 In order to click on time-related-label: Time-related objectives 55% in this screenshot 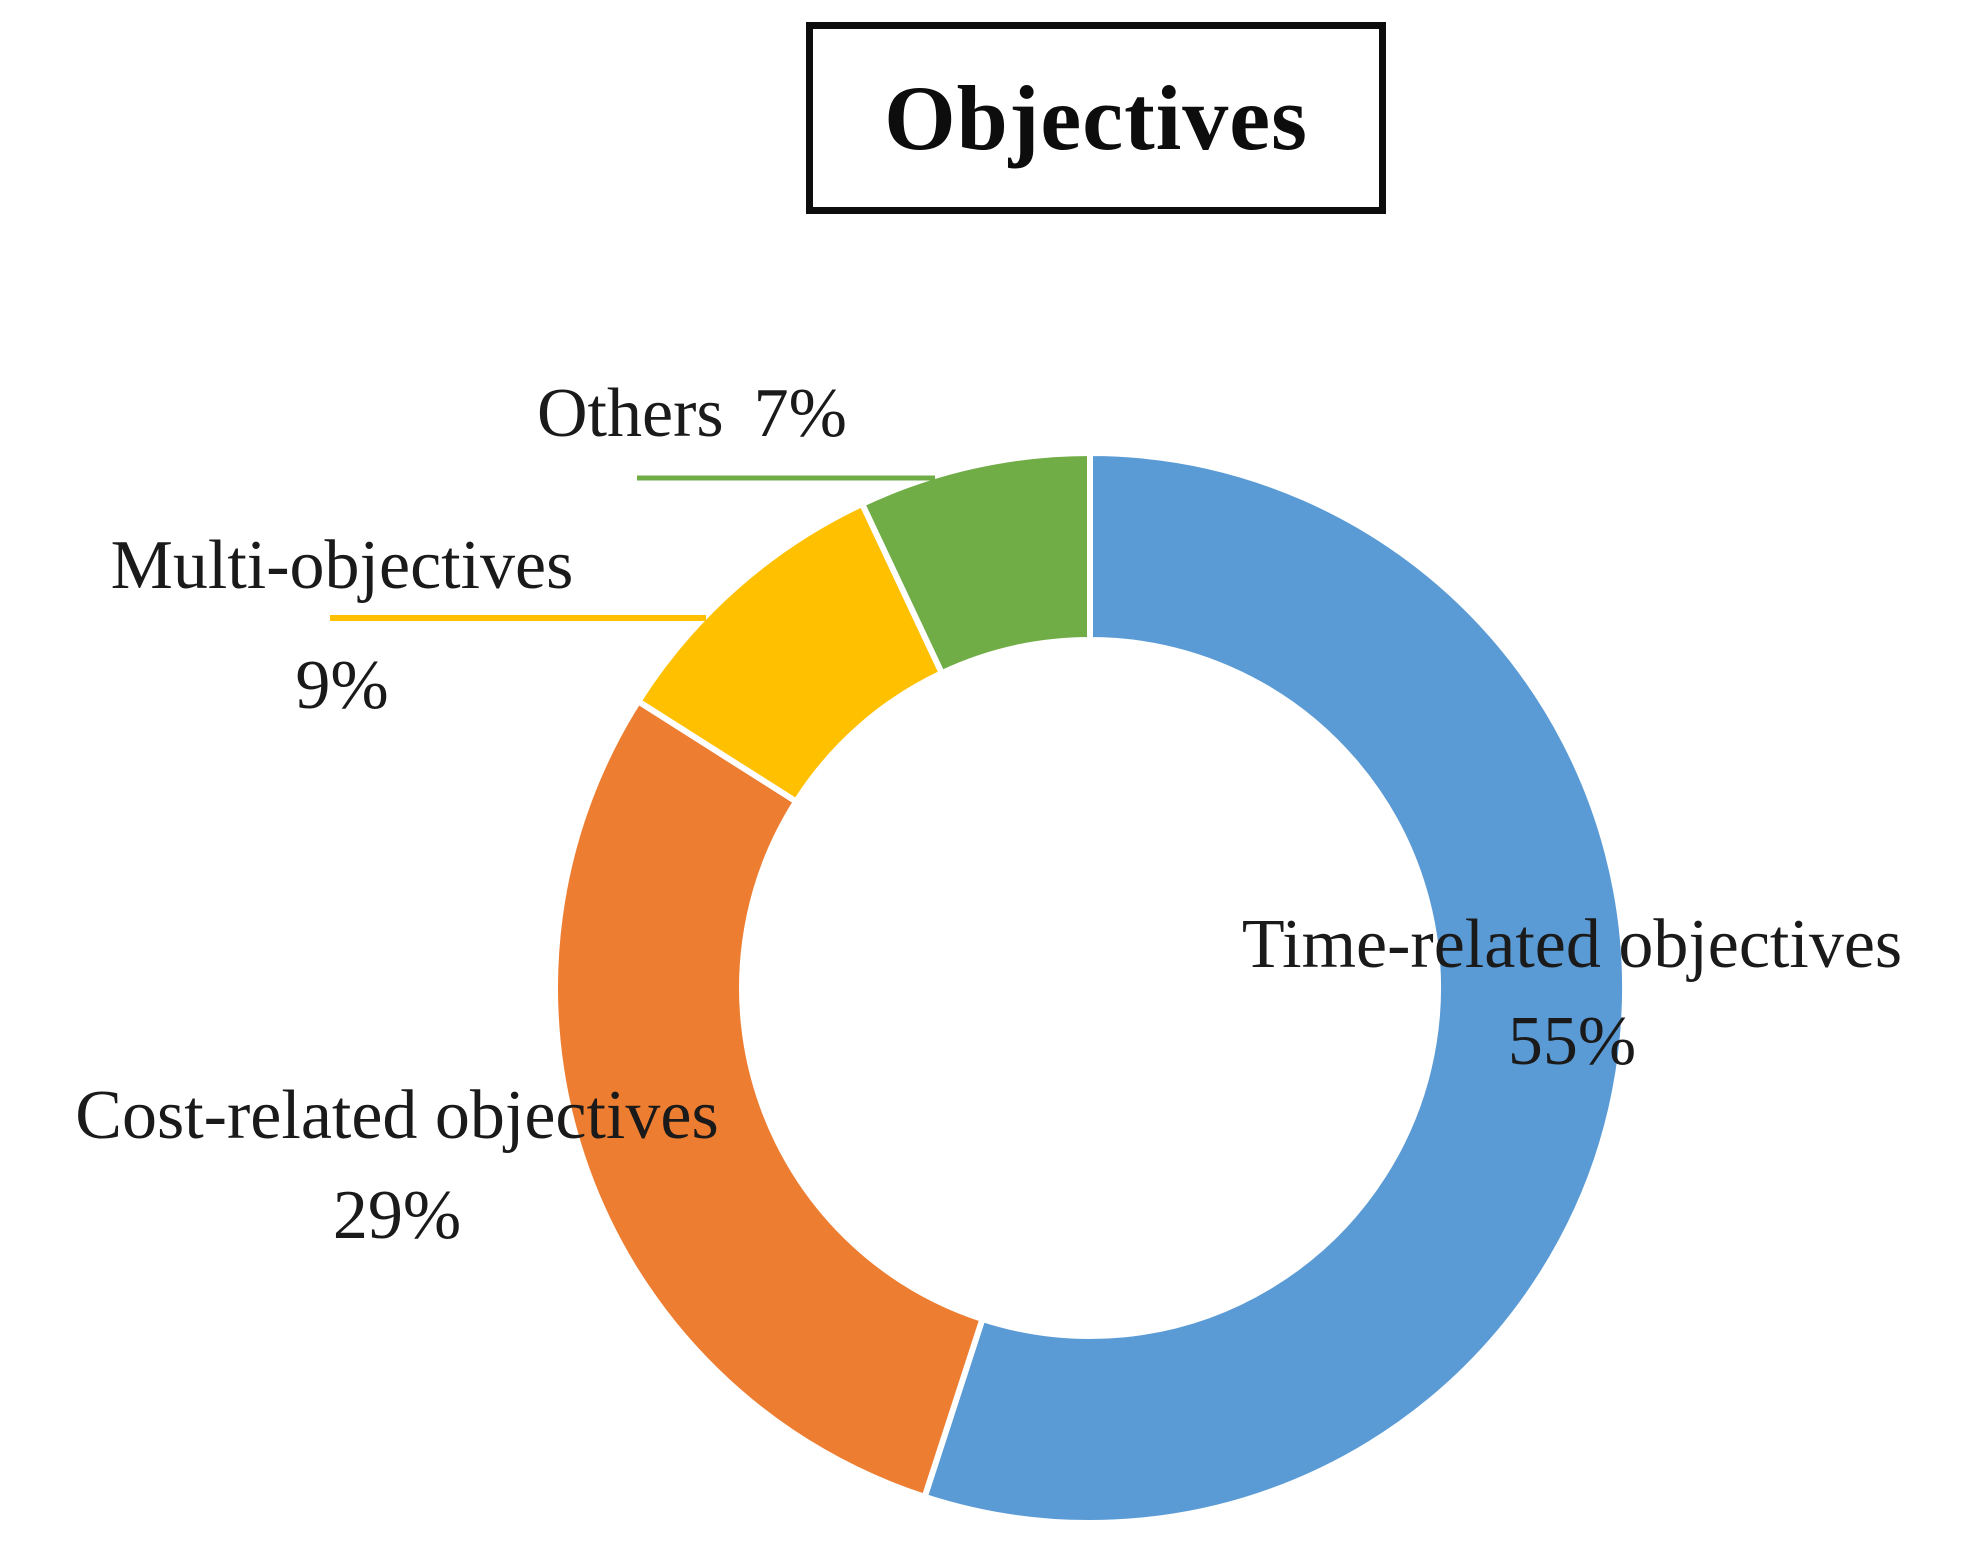, I will do `click(1572, 993)`.